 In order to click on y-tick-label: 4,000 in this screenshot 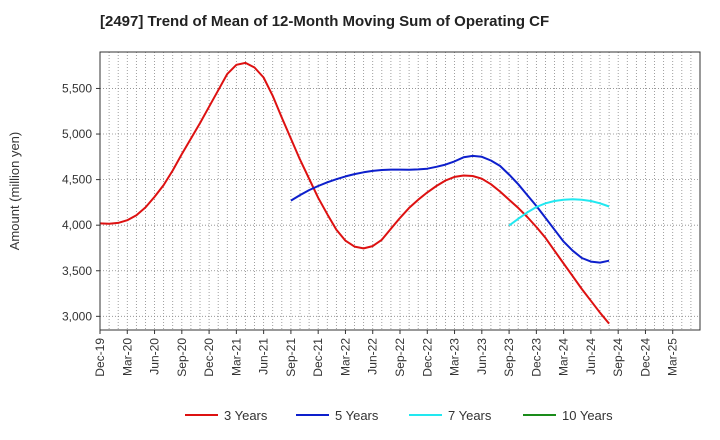, I will do `click(77, 225)`.